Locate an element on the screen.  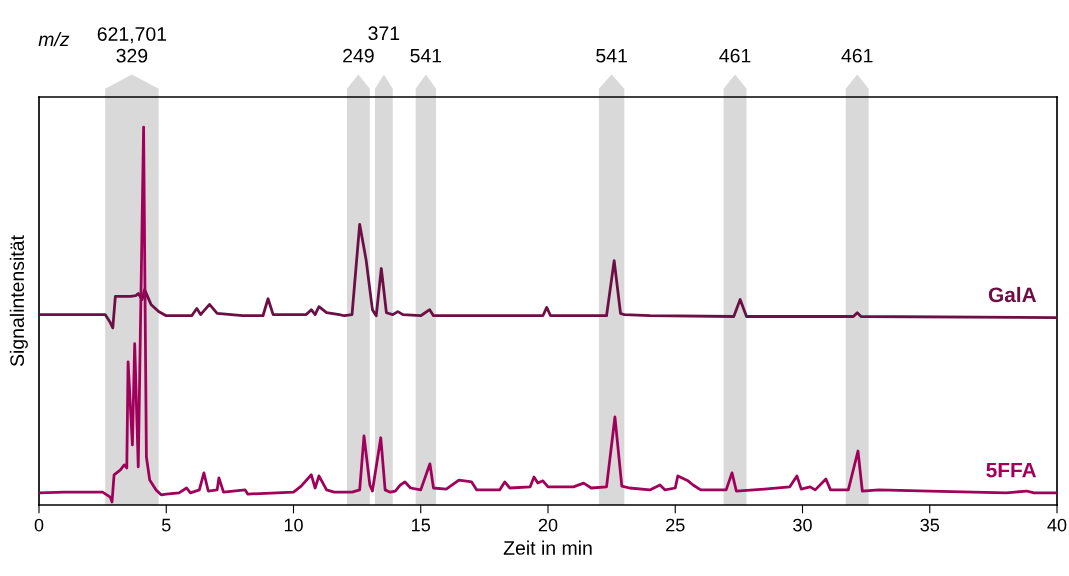
text: m/z is located at coordinates (54, 39).